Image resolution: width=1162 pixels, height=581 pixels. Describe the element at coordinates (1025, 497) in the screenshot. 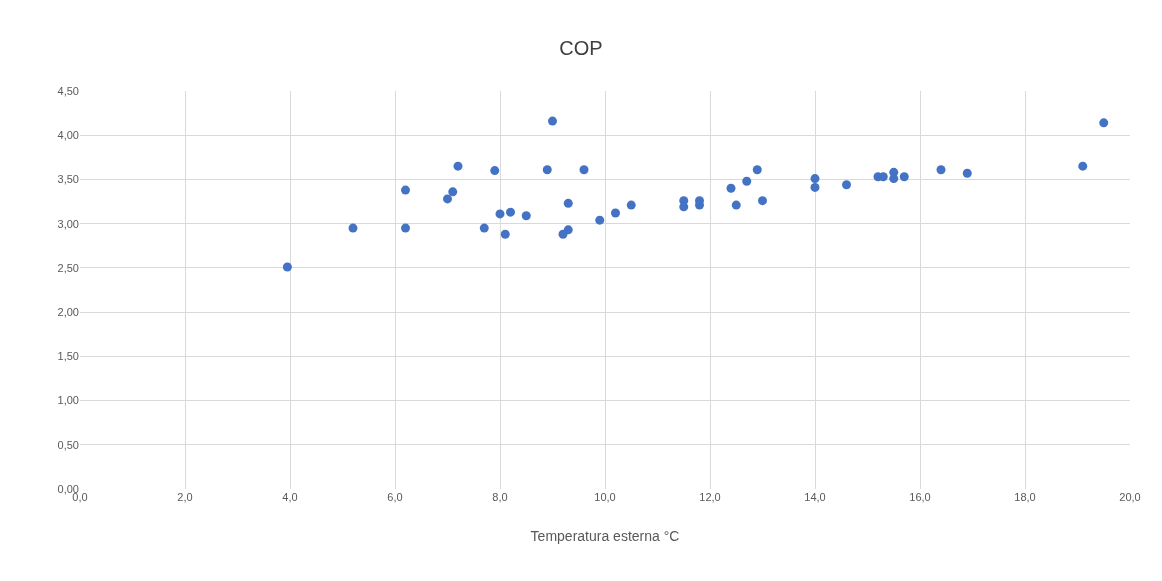

I see `x-tick-label: 18,0` at that location.